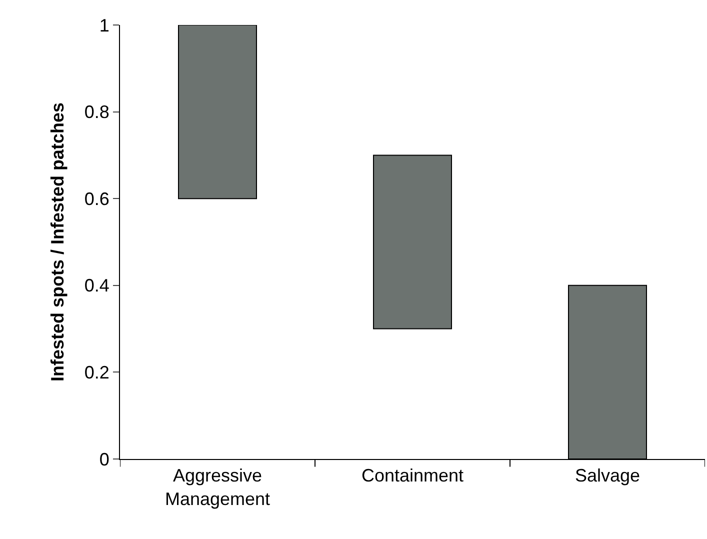  Describe the element at coordinates (58, 242) in the screenshot. I see `y-axis-title: Infested spots / Infested patches` at that location.